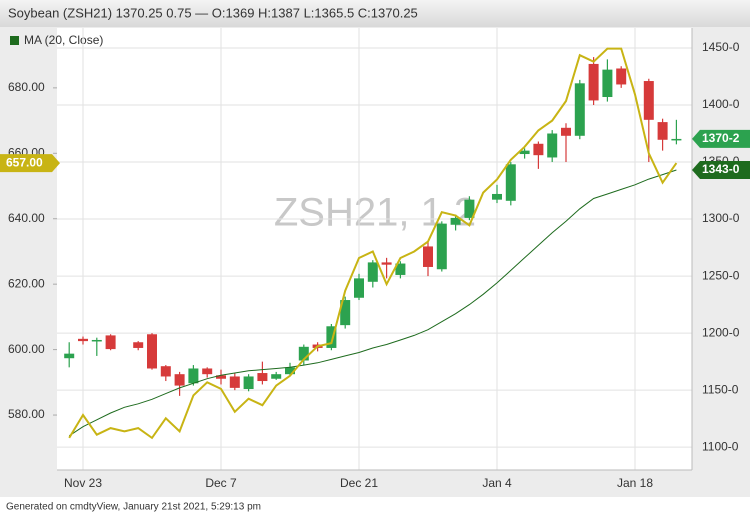 The image size is (750, 521). What do you see at coordinates (24, 162) in the screenshot?
I see `last-value-label: 657.00` at bounding box center [24, 162].